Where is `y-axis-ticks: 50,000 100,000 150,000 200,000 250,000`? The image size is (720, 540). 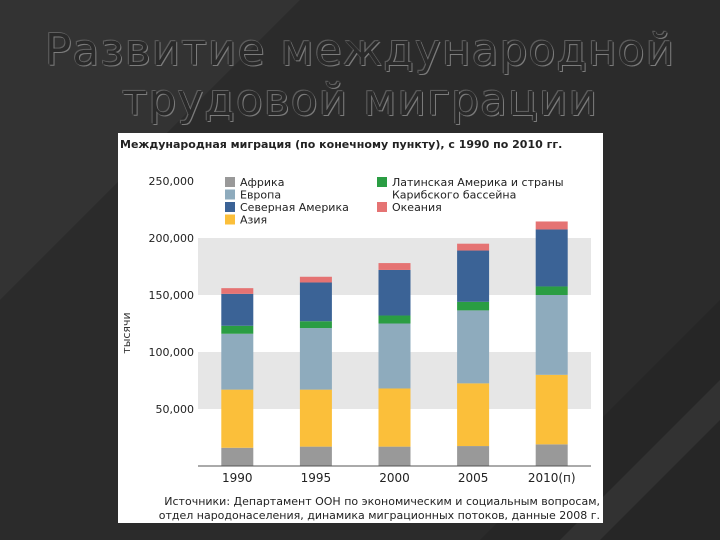 y-axis-ticks: 50,000 100,000 150,000 200,000 250,000 is located at coordinates (172, 295).